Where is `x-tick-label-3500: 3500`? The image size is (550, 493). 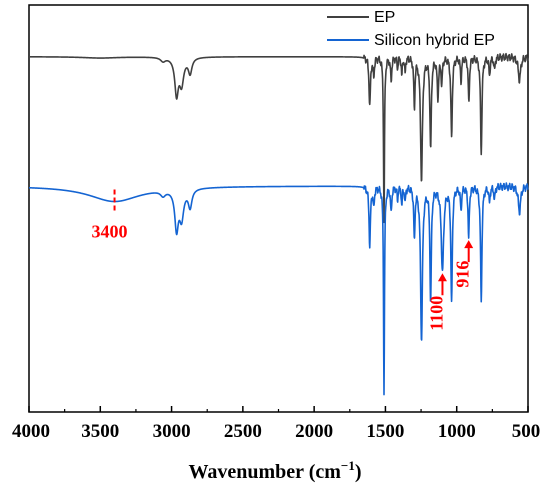
x-tick-label-3500: 3500 is located at coordinates (100, 431).